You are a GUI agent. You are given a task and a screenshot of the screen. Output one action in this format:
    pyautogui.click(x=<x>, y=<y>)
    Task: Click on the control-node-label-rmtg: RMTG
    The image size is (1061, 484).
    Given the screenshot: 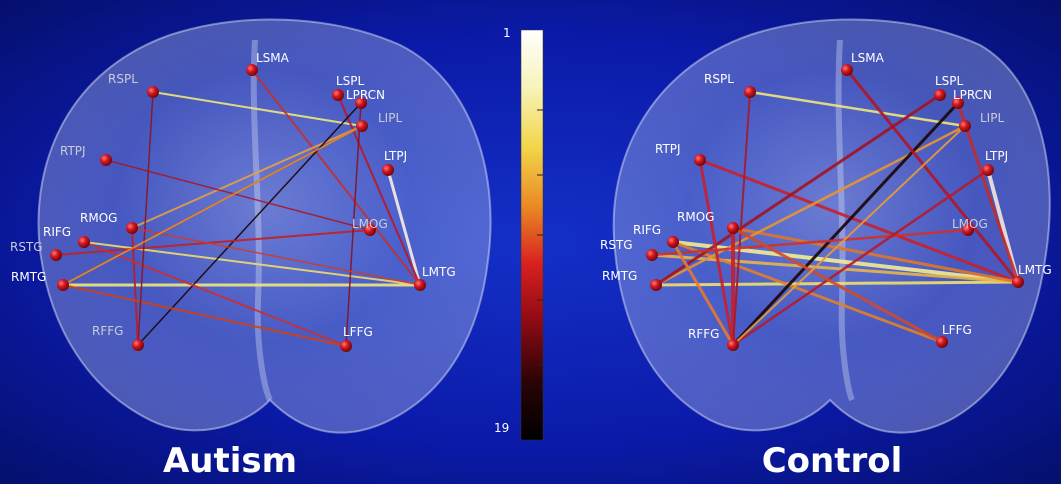 What is the action you would take?
    pyautogui.click(x=619, y=276)
    